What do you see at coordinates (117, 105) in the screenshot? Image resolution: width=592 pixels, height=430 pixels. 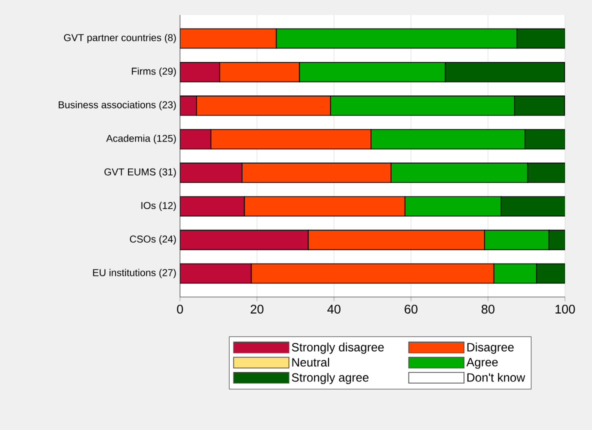 I see `y-tick-label: Business associations (23)` at bounding box center [117, 105].